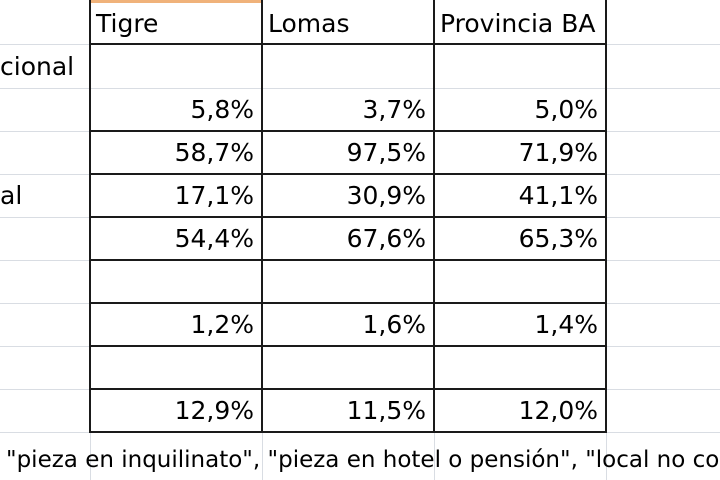 This screenshot has height=480, width=720. What do you see at coordinates (566, 324) in the screenshot?
I see `cell-provincia-ba: 1,4%` at bounding box center [566, 324].